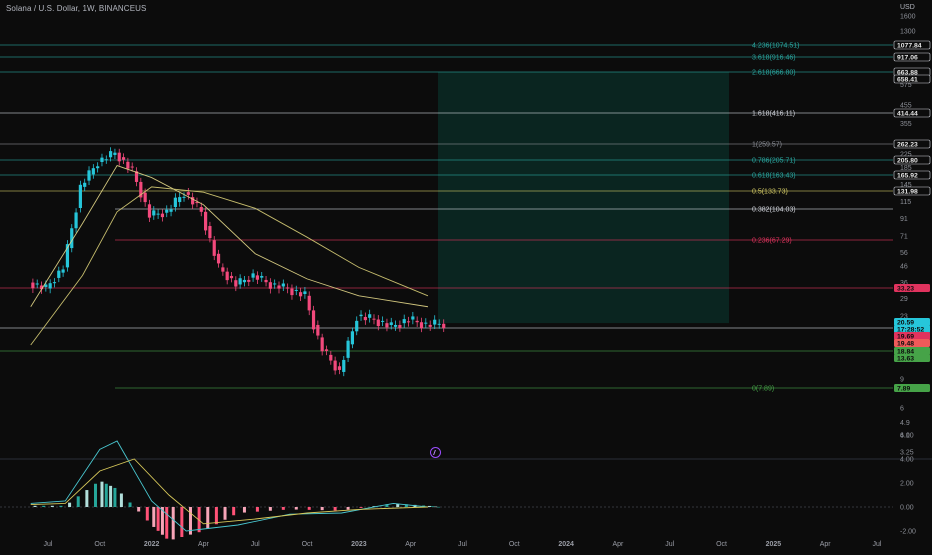 The height and width of the screenshot is (555, 932). What do you see at coordinates (910, 330) in the screenshot?
I see `price-label-text: 17:28:52` at bounding box center [910, 330].